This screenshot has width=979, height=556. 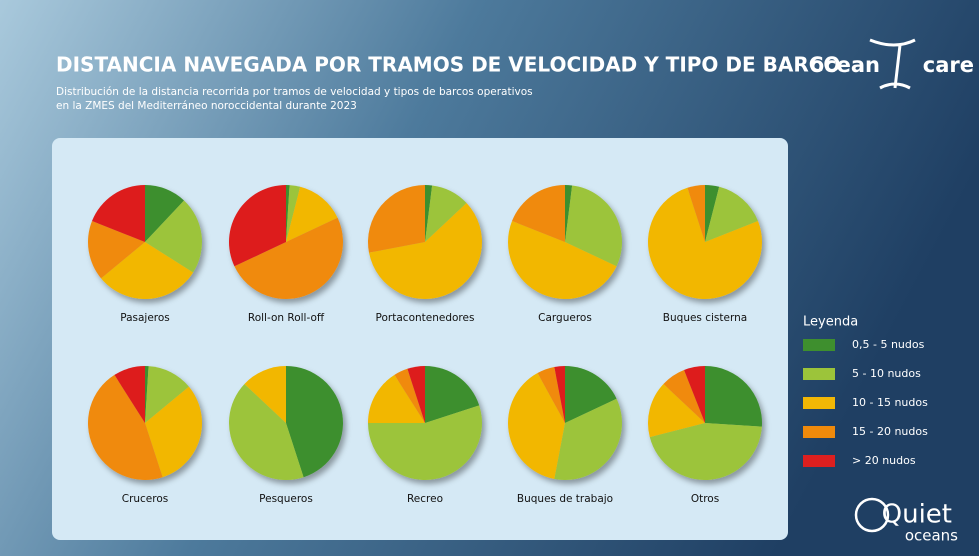 What do you see at coordinates (705, 318) in the screenshot?
I see `pie-label: Buques cisterna` at bounding box center [705, 318].